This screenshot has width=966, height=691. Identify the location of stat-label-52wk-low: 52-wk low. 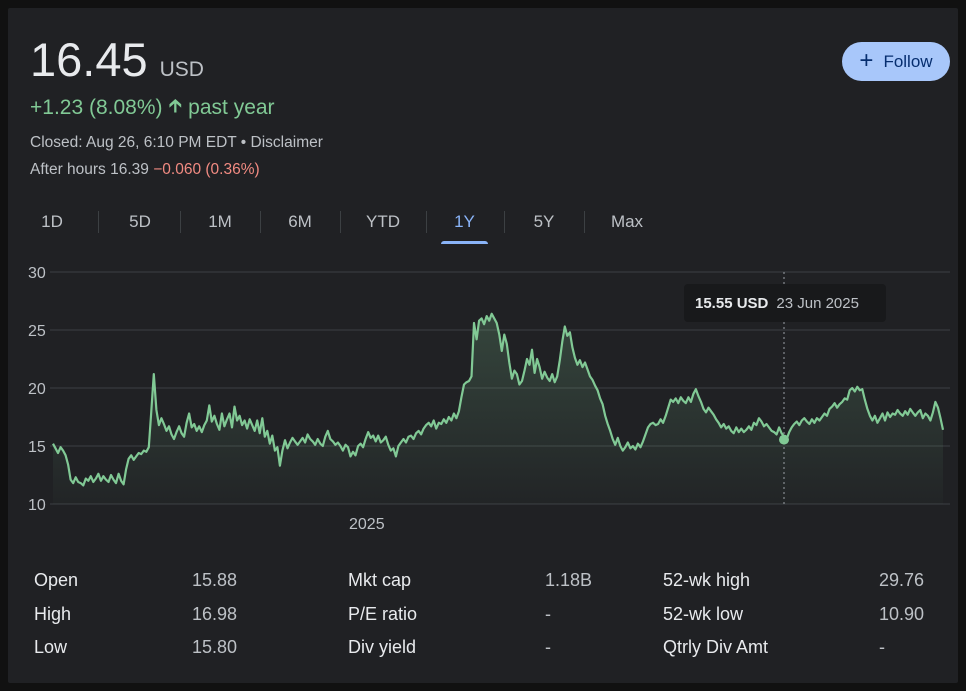
(703, 614).